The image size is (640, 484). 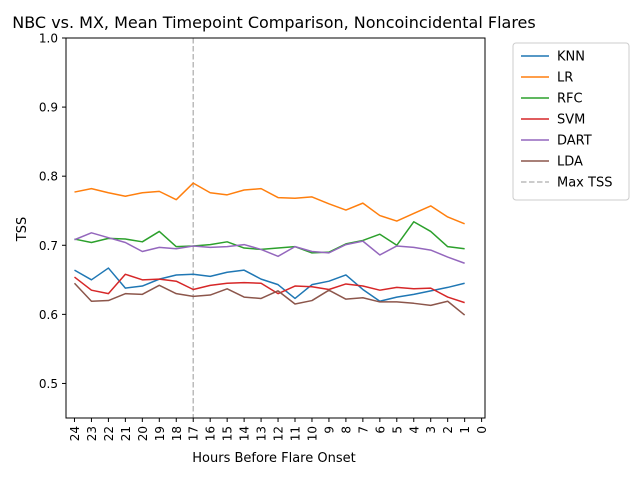 I want to click on legend-label-rfc: RFC, so click(x=570, y=99).